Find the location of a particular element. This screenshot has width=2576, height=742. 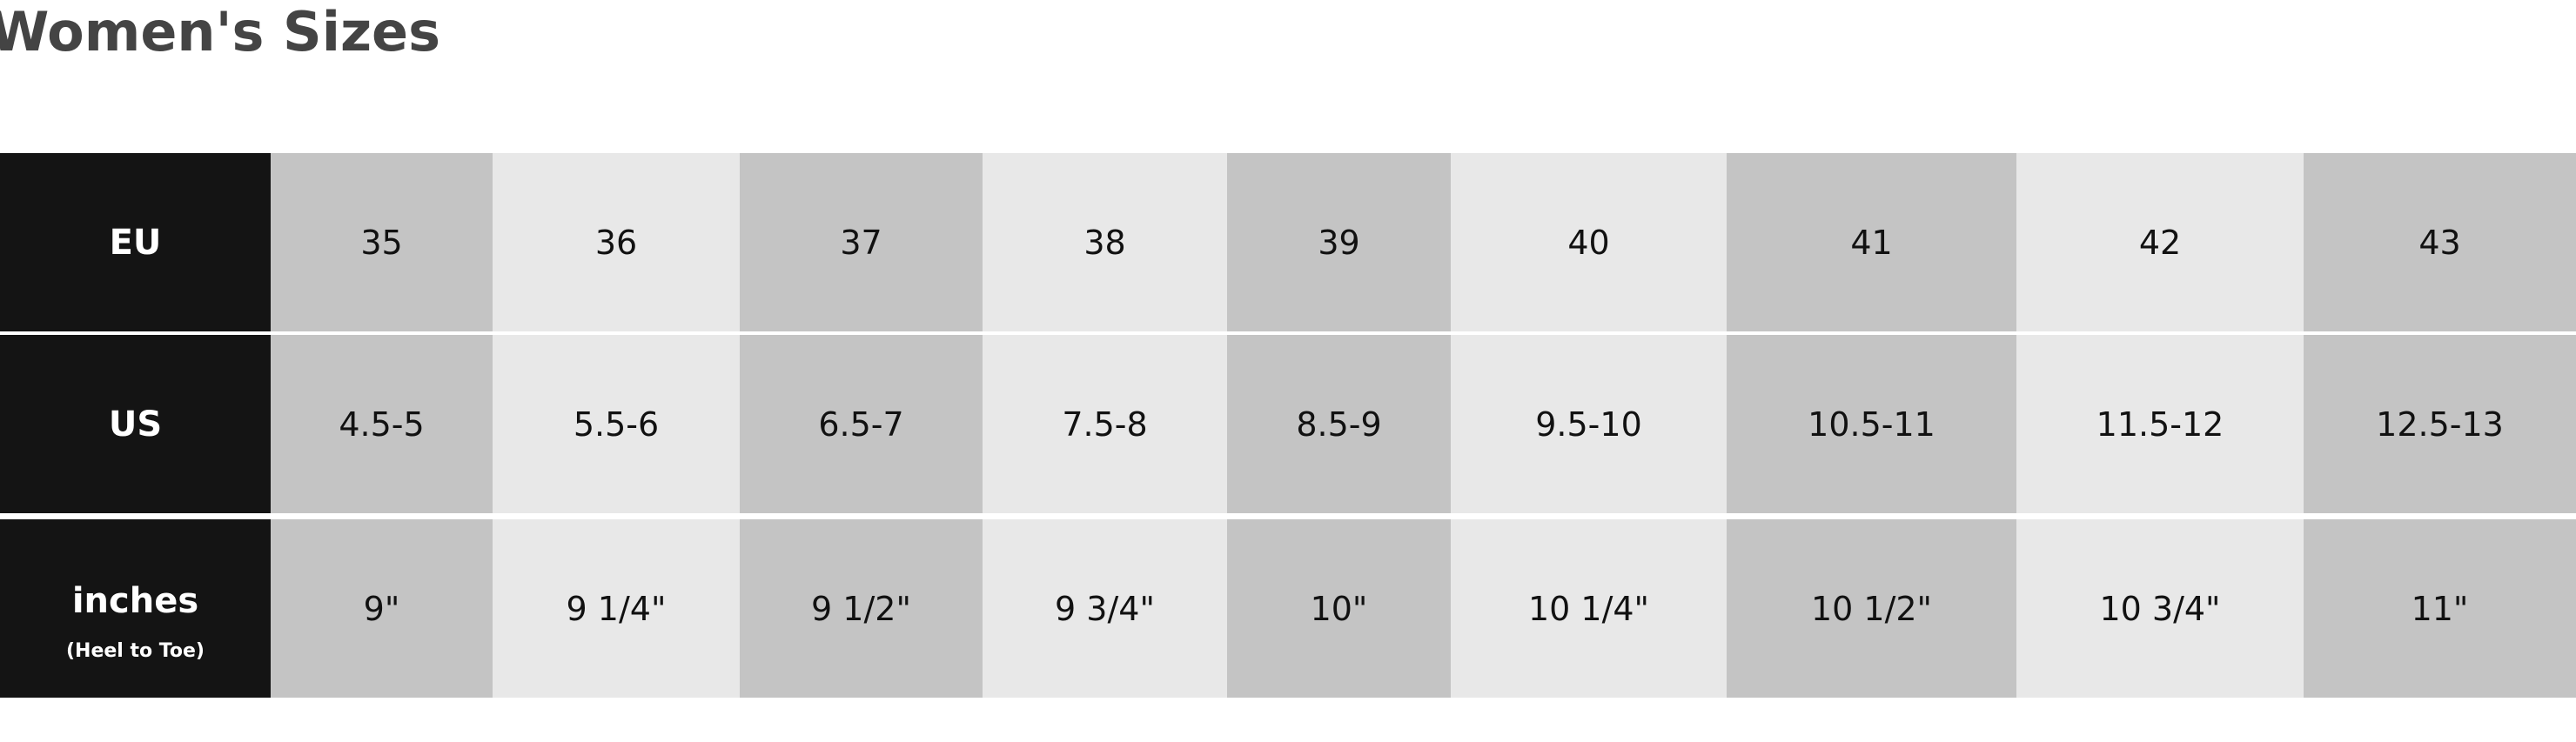

size-cell: 41 is located at coordinates (1871, 242).